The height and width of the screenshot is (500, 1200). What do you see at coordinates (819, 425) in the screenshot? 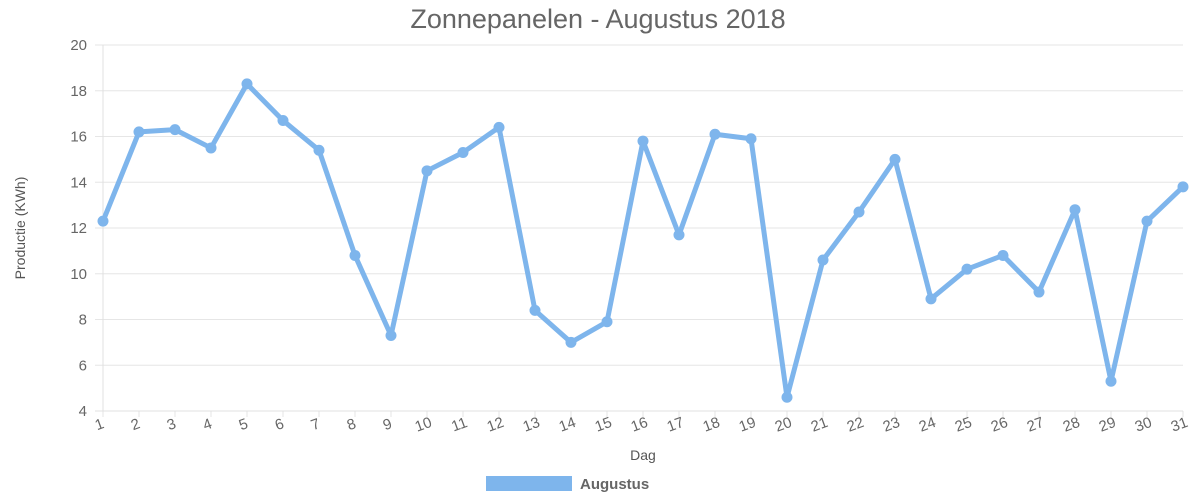
I see `x-tick-label: 21` at bounding box center [819, 425].